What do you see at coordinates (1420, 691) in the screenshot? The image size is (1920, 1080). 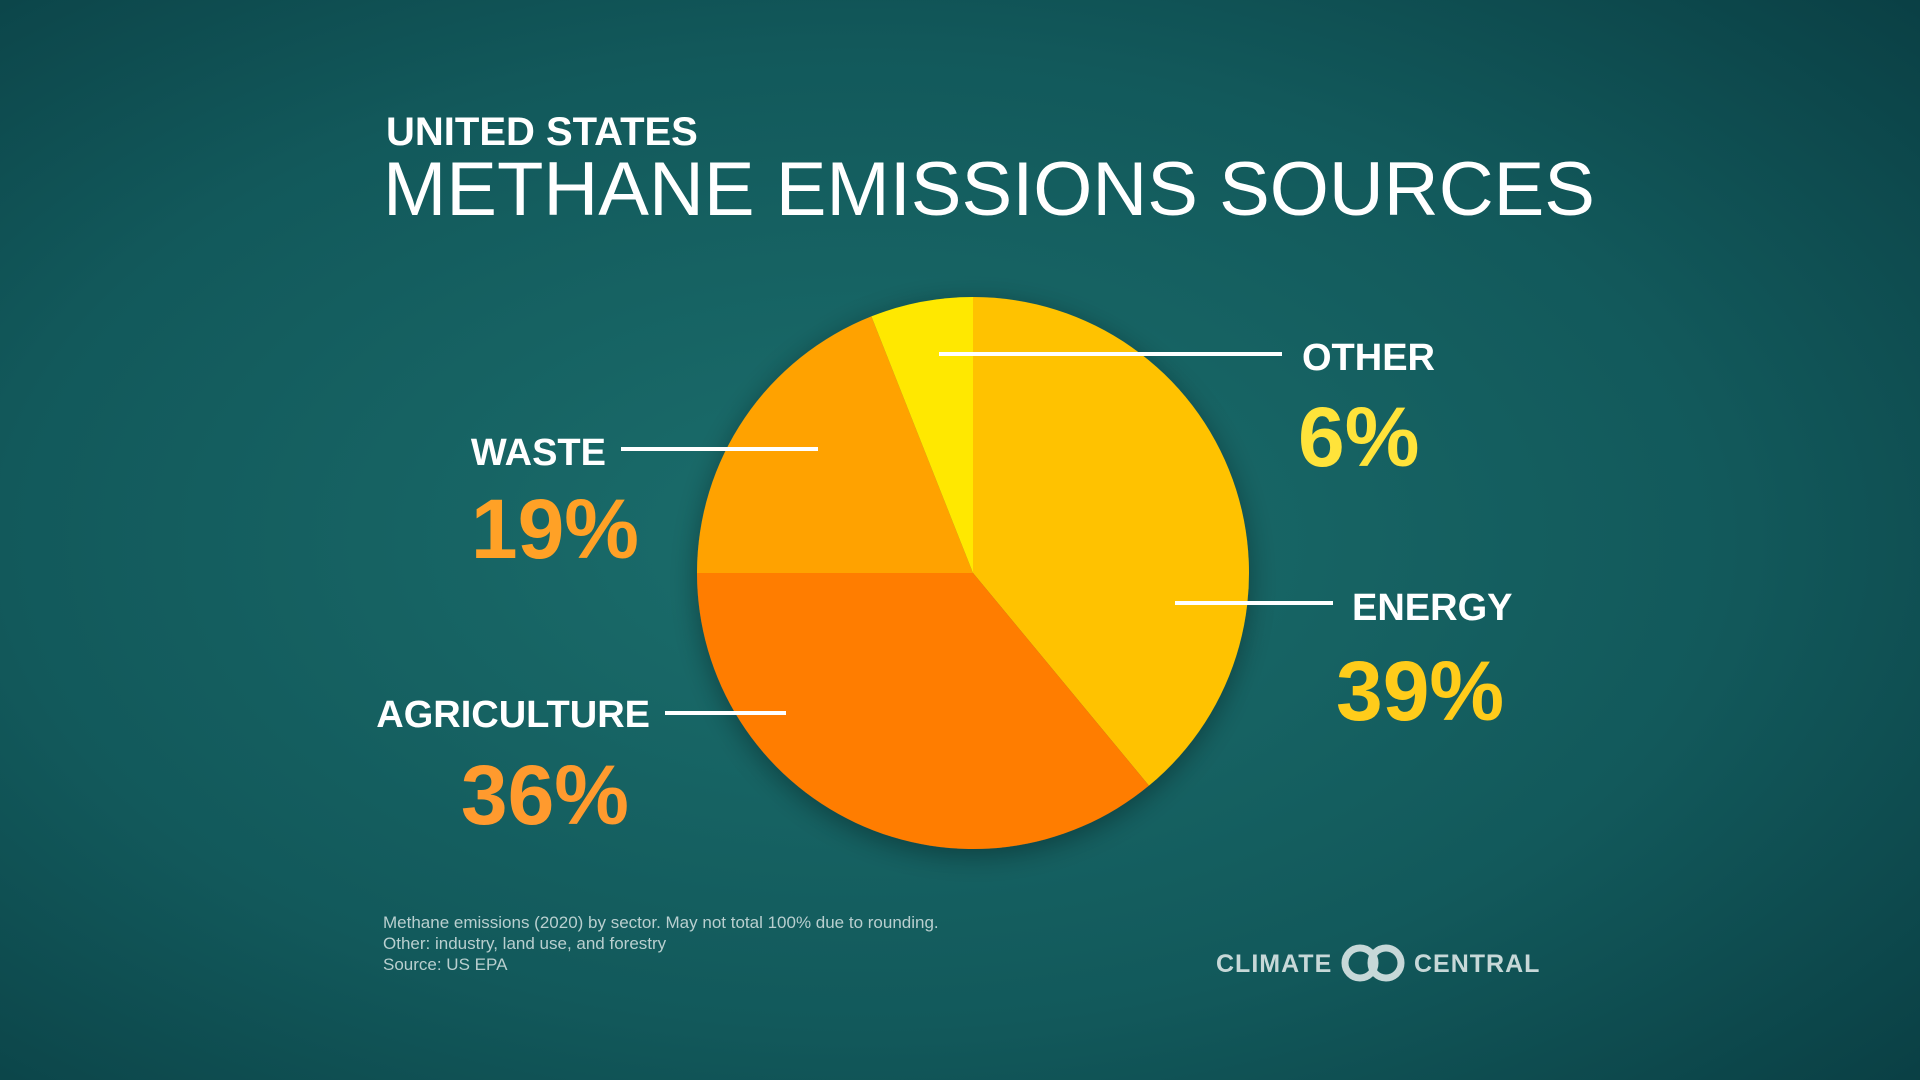 I see `value-label: 39%` at bounding box center [1420, 691].